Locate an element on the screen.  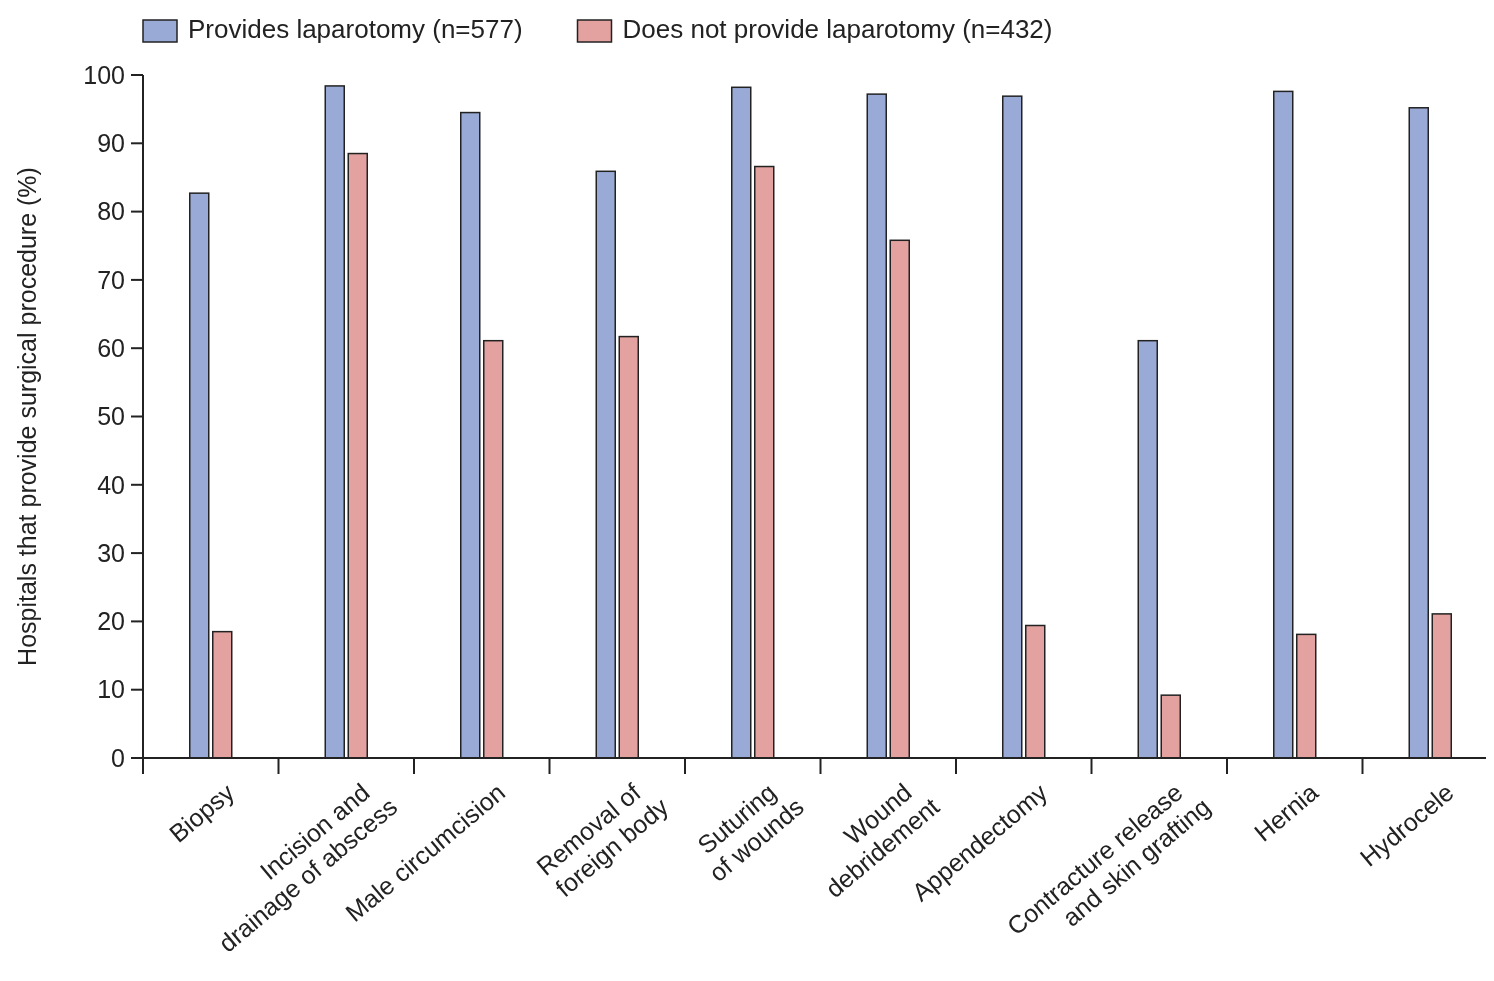
legend-label: Does not provide laparotomy (n=432) is located at coordinates (837, 29).